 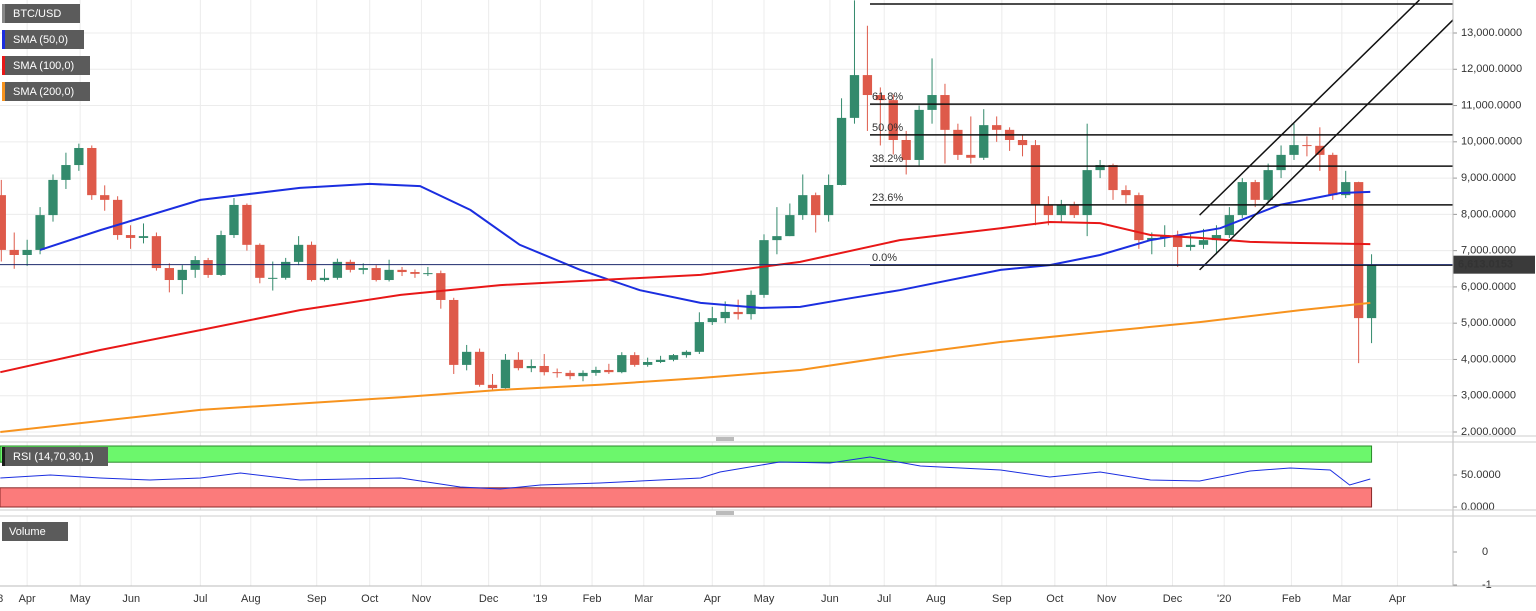 What do you see at coordinates (27, 532) in the screenshot?
I see `legend-label: Volume` at bounding box center [27, 532].